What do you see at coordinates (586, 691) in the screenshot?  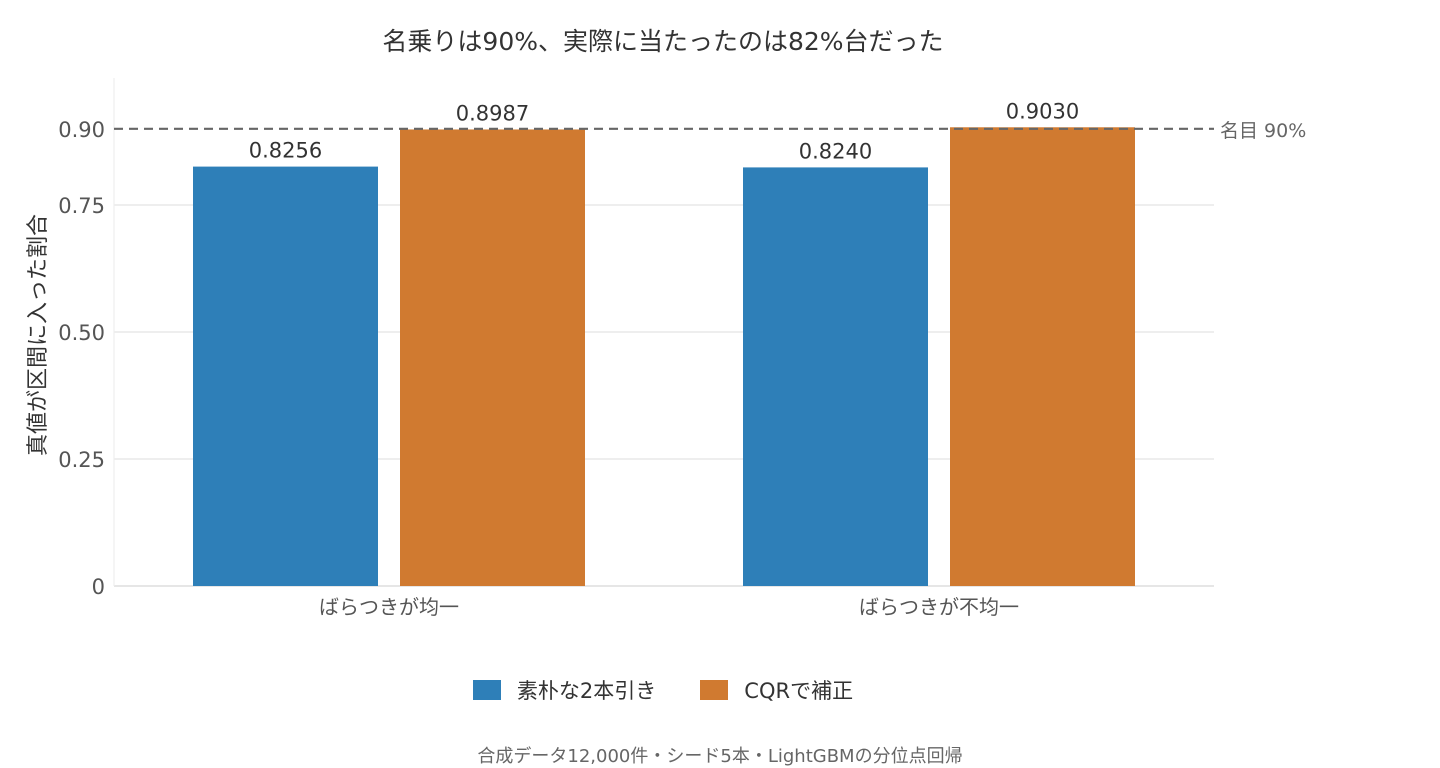 I see `legend-label-naive: 素朴な2本引き` at bounding box center [586, 691].